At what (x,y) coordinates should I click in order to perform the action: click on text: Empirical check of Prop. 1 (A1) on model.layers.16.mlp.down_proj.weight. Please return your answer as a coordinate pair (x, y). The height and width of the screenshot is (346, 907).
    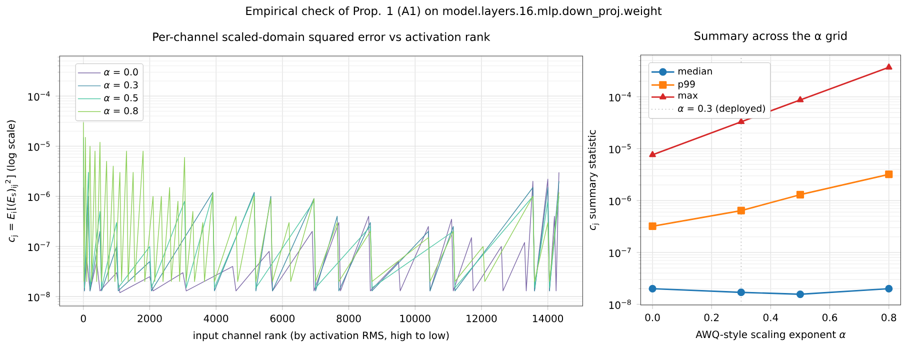
    Looking at the image, I should click on (454, 12).